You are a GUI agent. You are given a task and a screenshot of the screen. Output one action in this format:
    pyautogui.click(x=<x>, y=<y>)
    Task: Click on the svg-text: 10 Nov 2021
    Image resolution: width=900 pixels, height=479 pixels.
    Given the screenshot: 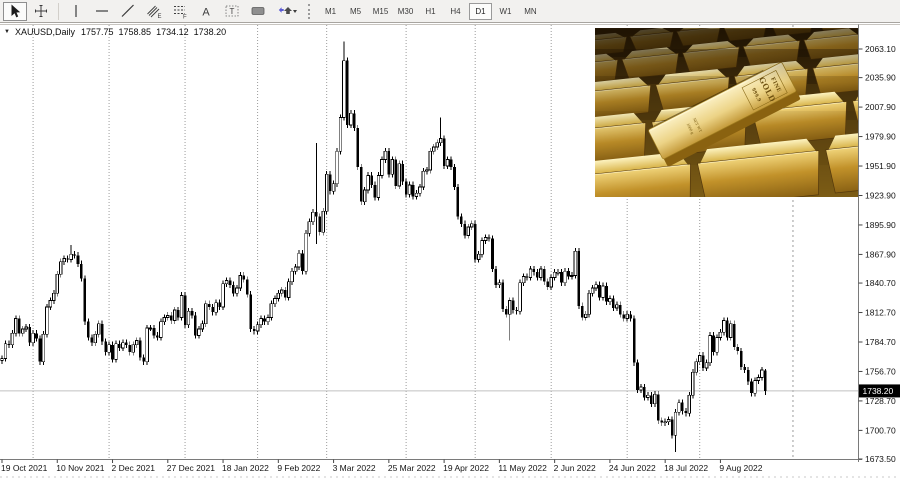 What is the action you would take?
    pyautogui.click(x=80, y=468)
    